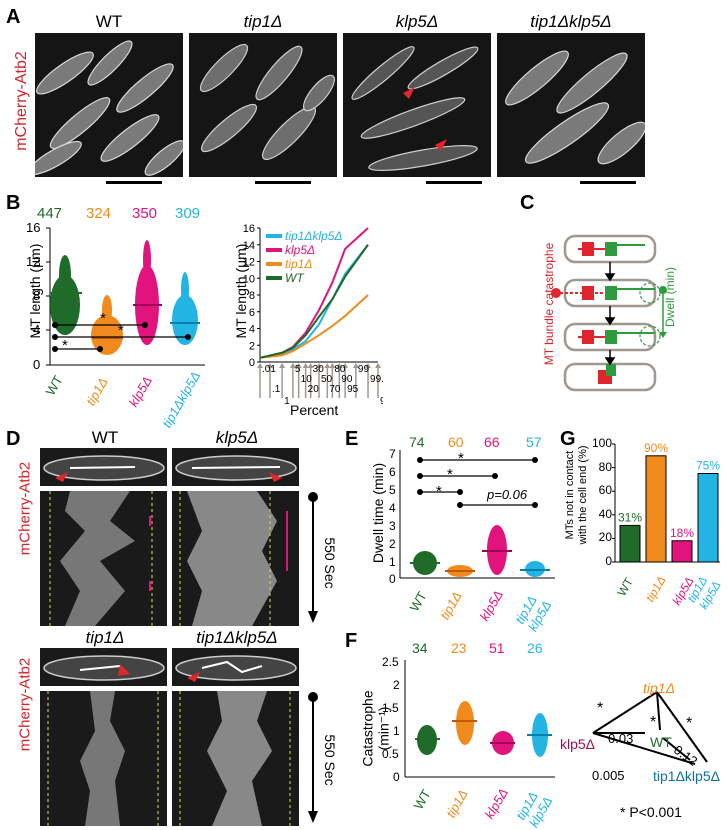 This screenshot has width=728, height=830. I want to click on panel-e-label: E, so click(352, 439).